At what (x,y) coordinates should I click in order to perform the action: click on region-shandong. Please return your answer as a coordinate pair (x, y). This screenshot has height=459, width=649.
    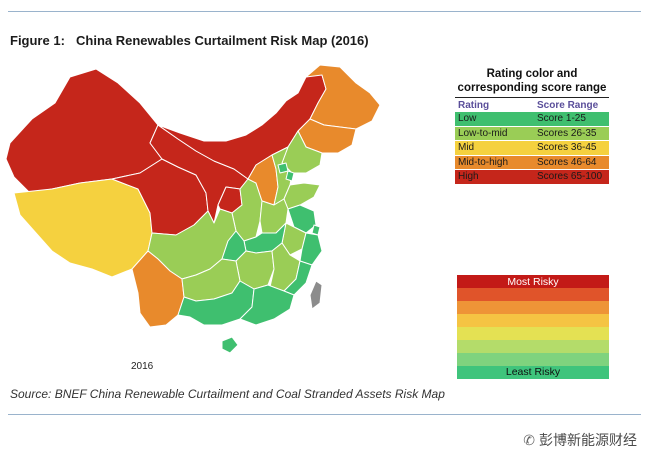
    Looking at the image, I should click on (302, 196).